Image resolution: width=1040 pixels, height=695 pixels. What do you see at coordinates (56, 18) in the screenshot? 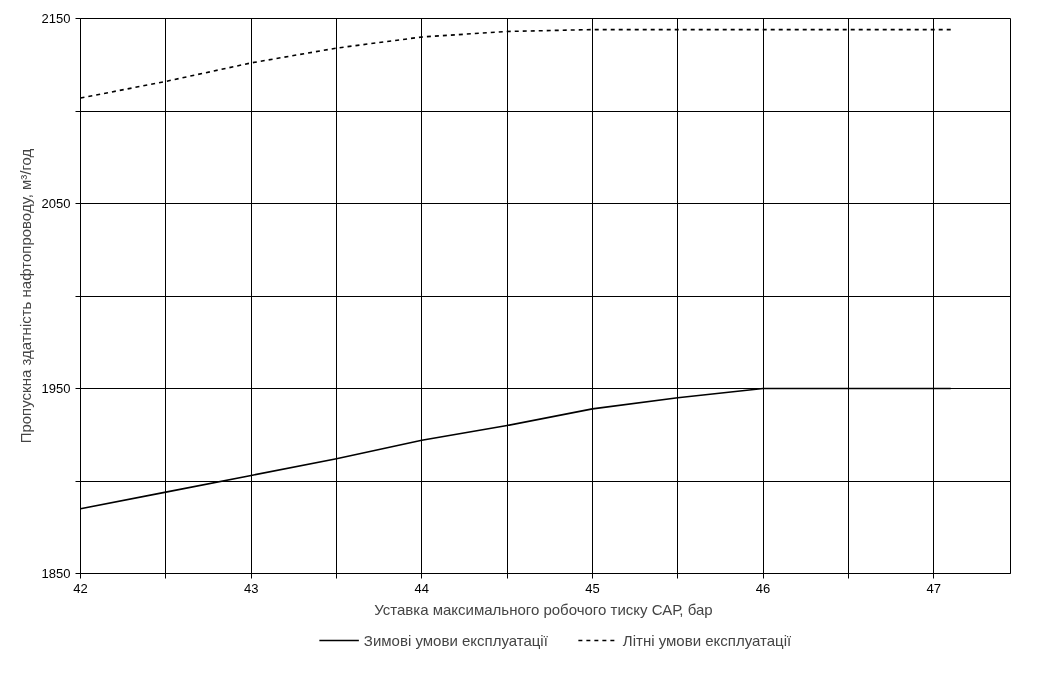
I see `y-tick-label: 2150` at bounding box center [56, 18].